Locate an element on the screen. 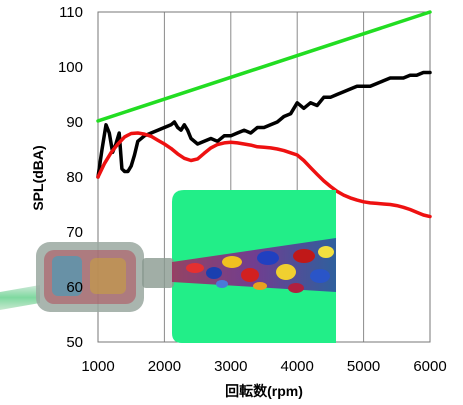  x-tick-label: 2000 is located at coordinates (164, 366).